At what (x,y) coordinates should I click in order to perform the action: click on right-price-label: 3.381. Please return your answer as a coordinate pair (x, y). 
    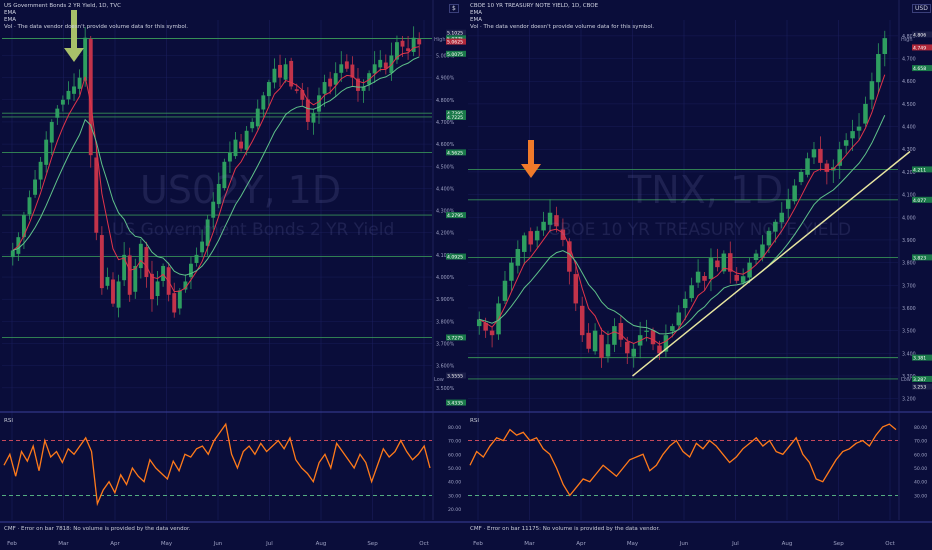
    Looking at the image, I should click on (919, 359).